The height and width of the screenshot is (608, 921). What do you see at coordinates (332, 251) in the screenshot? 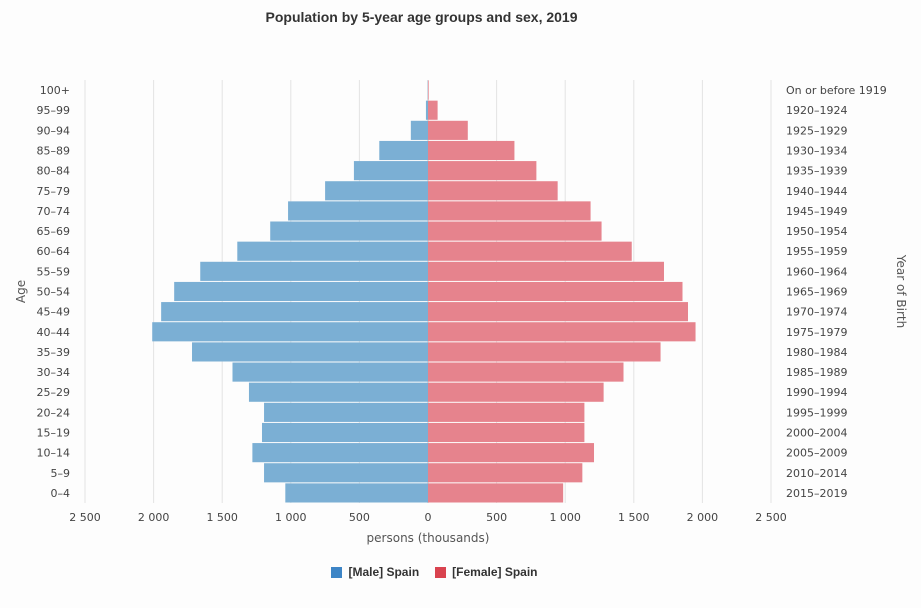
I see `male-bar-60–64` at bounding box center [332, 251].